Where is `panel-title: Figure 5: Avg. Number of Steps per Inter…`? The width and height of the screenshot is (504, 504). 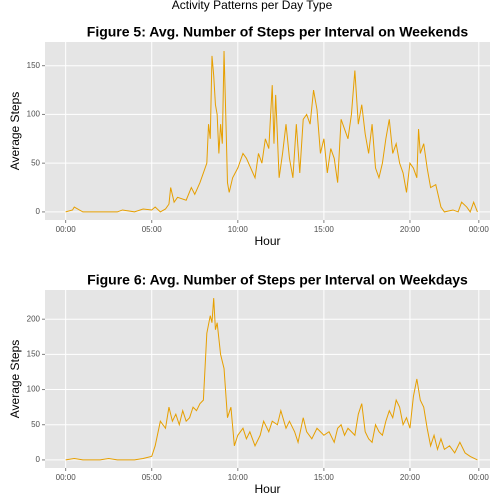 panel-title: Figure 5: Avg. Number of Steps per Inter… is located at coordinates (278, 32).